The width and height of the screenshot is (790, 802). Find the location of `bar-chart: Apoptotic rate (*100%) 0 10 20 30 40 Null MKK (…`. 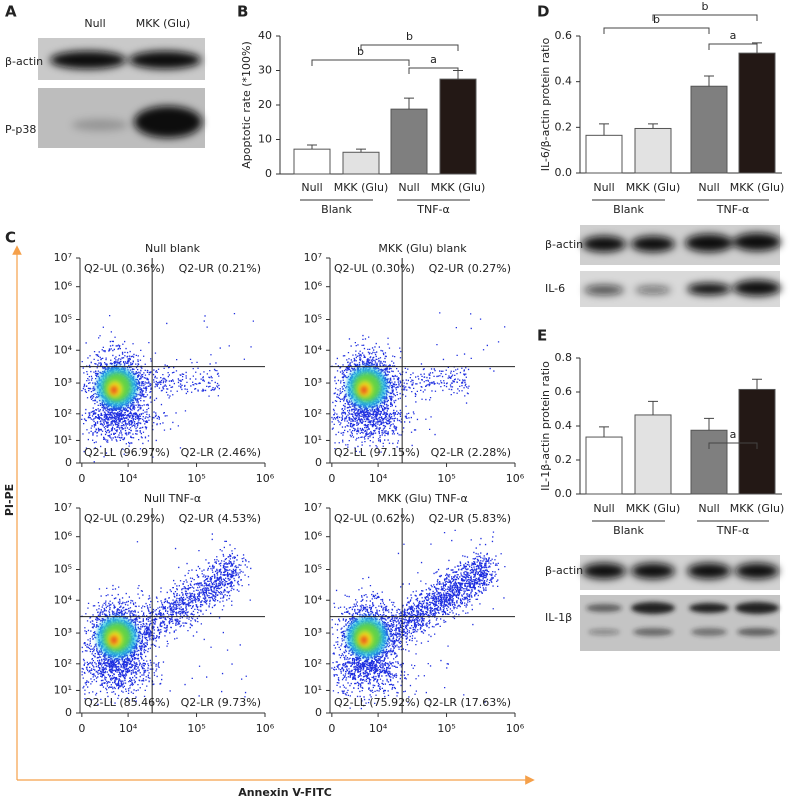

bar-chart: Apoptotic rate (*100%) 0 10 20 30 40 Null MKK (… is located at coordinates (362, 122).